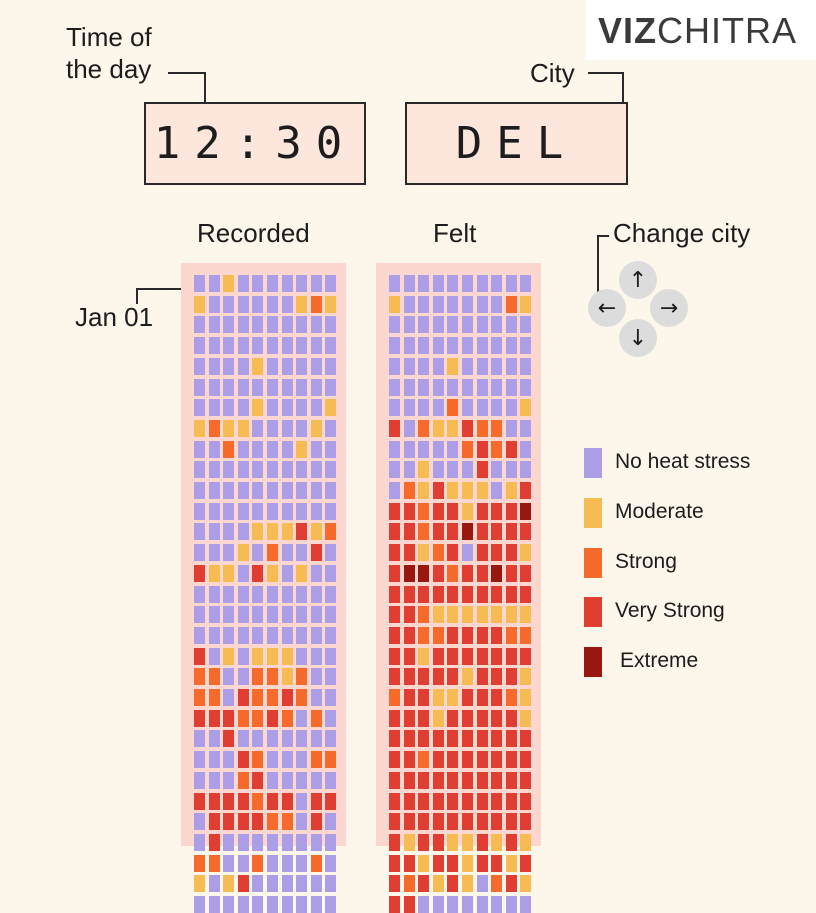 The image size is (816, 913). I want to click on arrow-left-button: ←, so click(607, 308).